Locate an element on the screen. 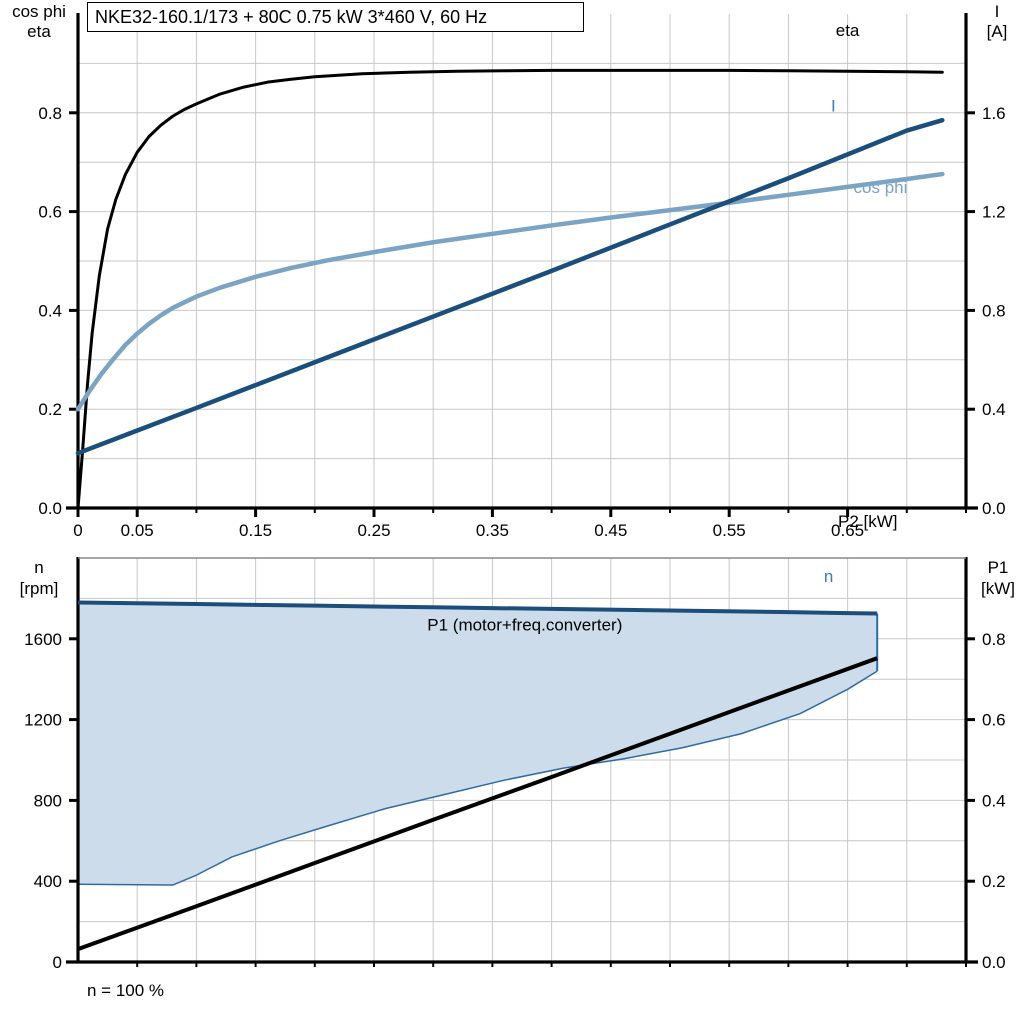 Image resolution: width=1024 pixels, height=1024 pixels. curve-label-p1-motor-freq-converter-: P1 (motor+freq.converter) is located at coordinates (524, 625).